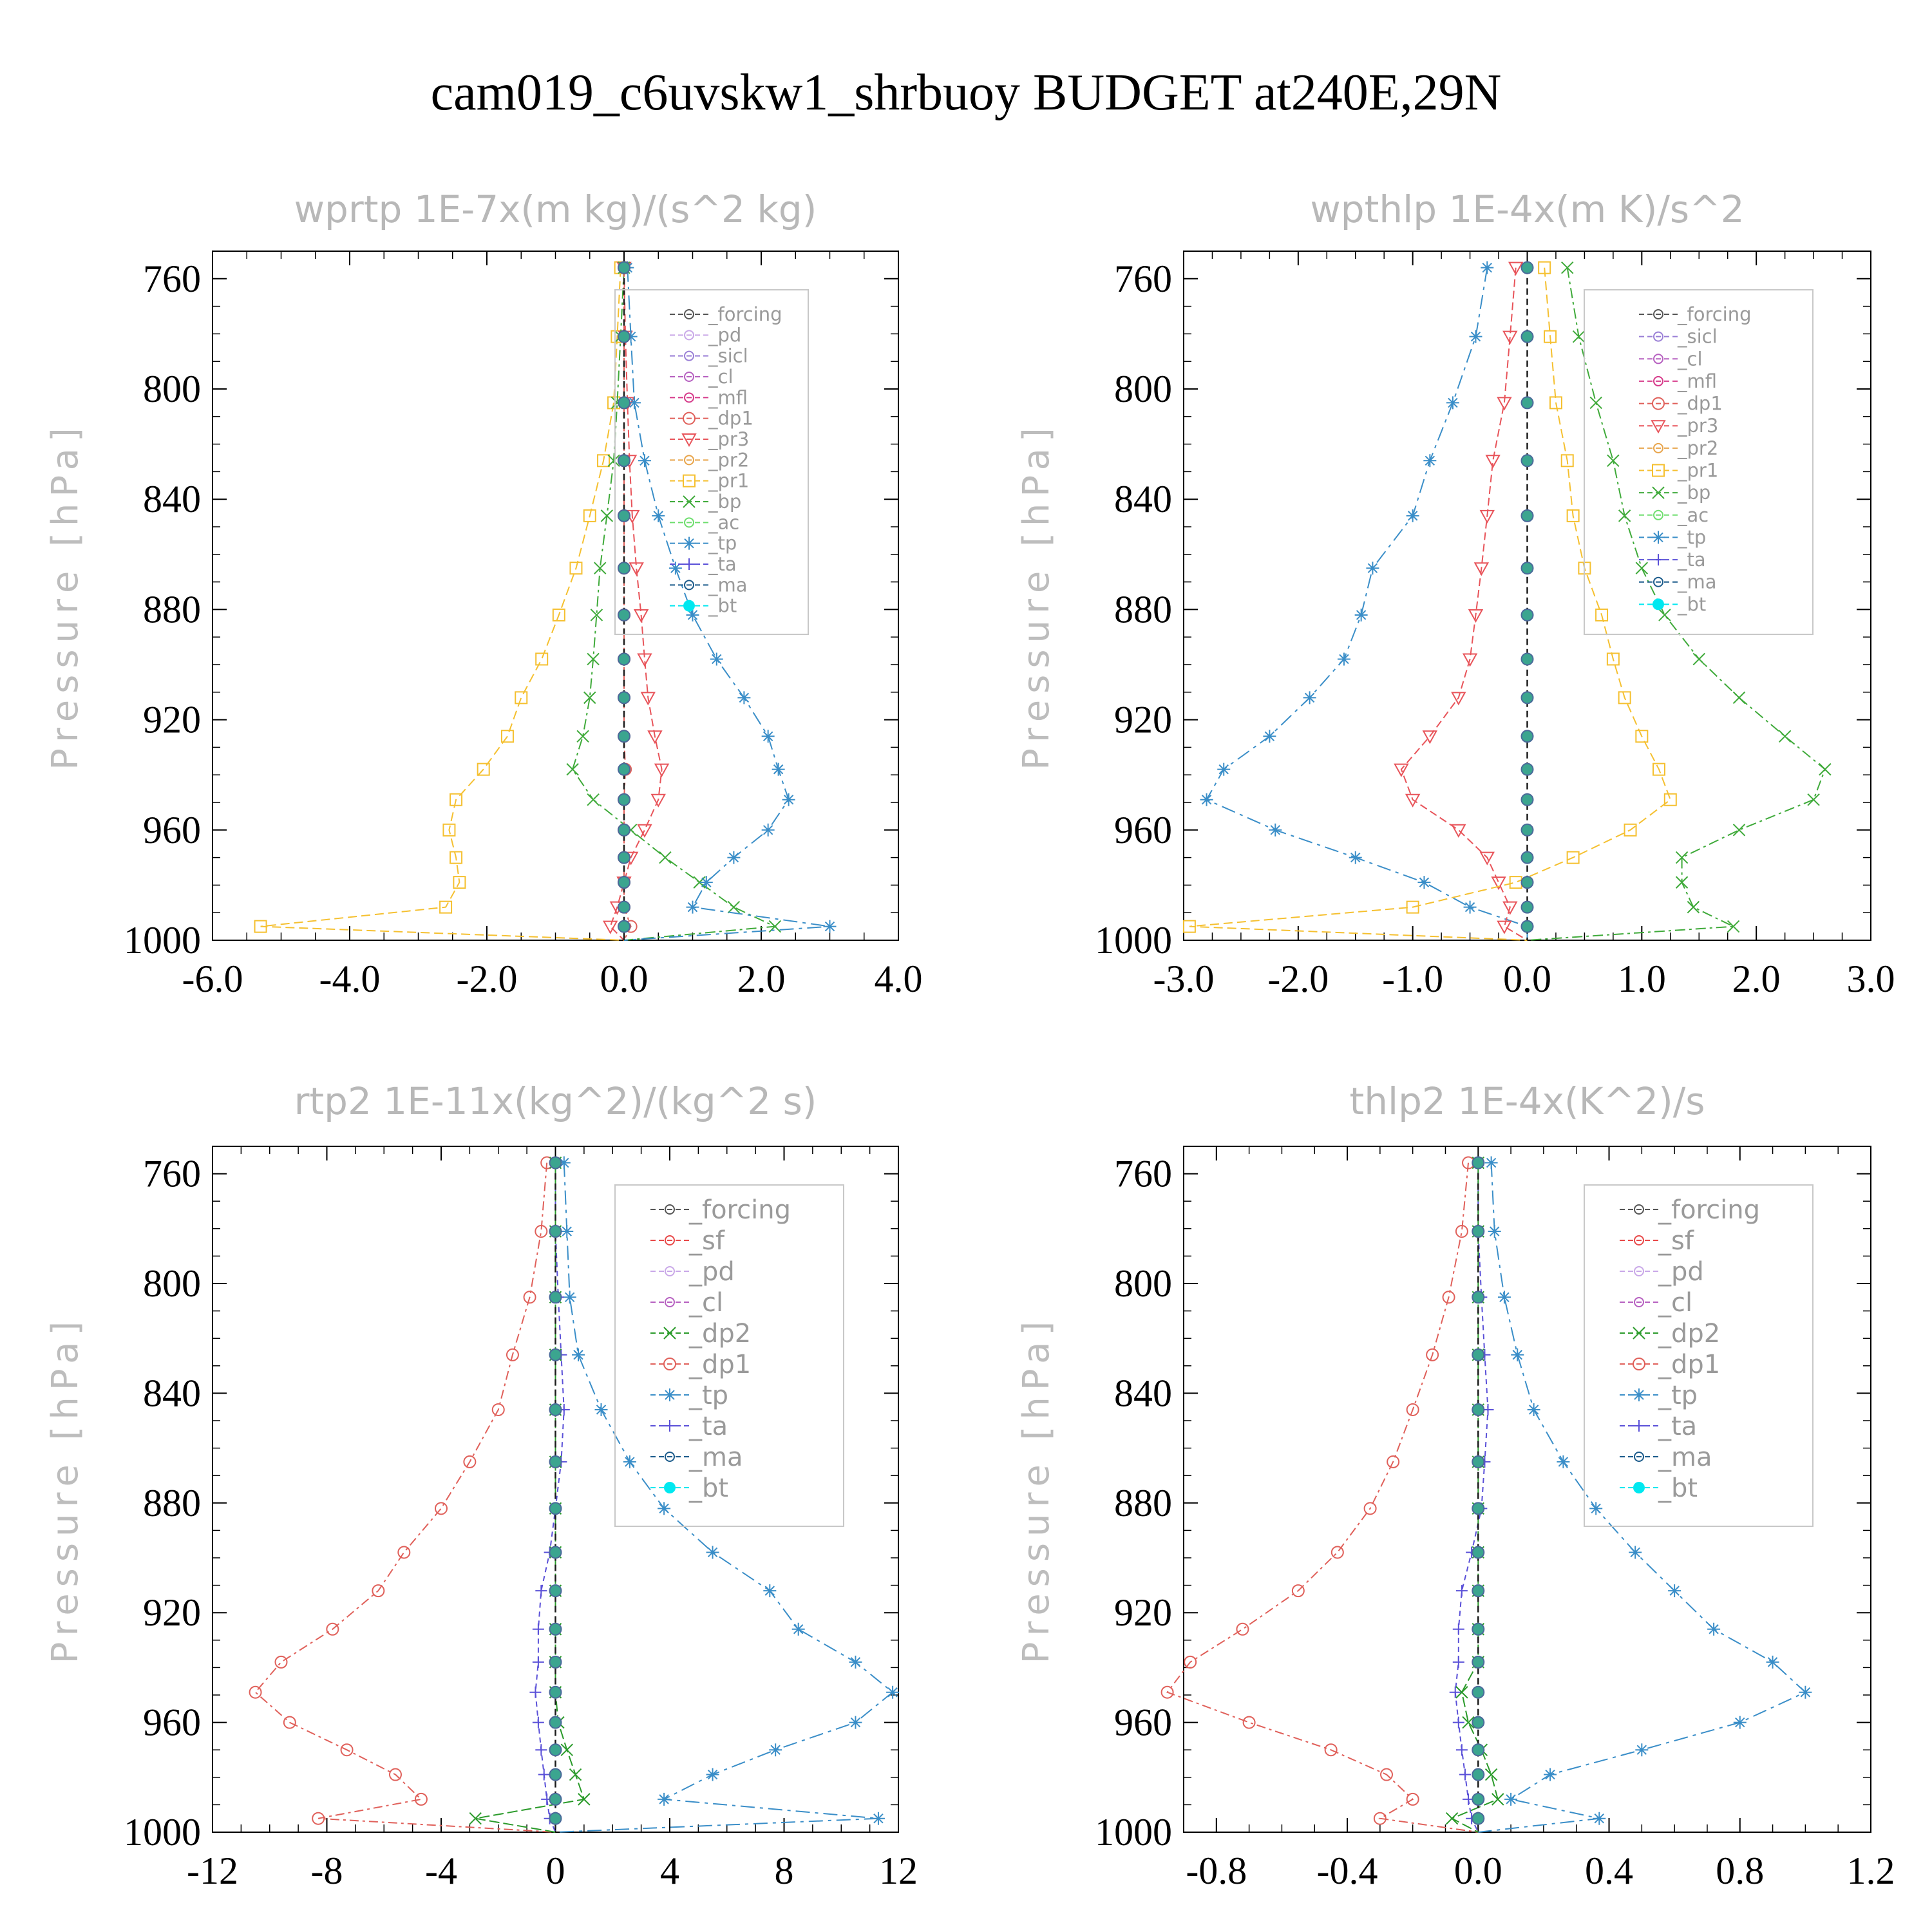  Describe the element at coordinates (1347, 1871) in the screenshot. I see `x-tick-label: -0.4` at that location.